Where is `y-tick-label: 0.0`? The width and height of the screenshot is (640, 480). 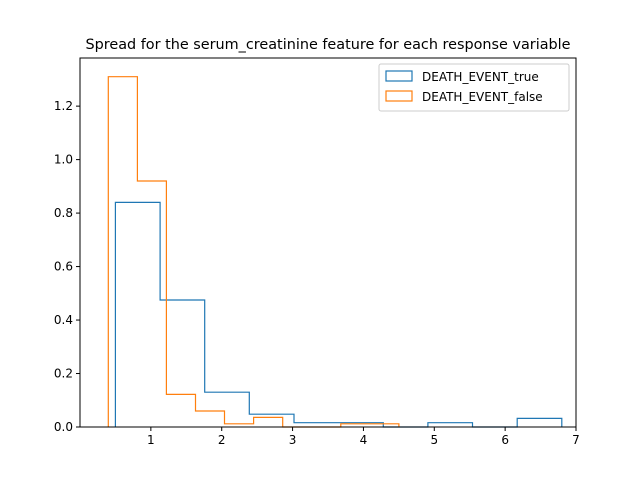 y-tick-label: 0.0 is located at coordinates (63, 427).